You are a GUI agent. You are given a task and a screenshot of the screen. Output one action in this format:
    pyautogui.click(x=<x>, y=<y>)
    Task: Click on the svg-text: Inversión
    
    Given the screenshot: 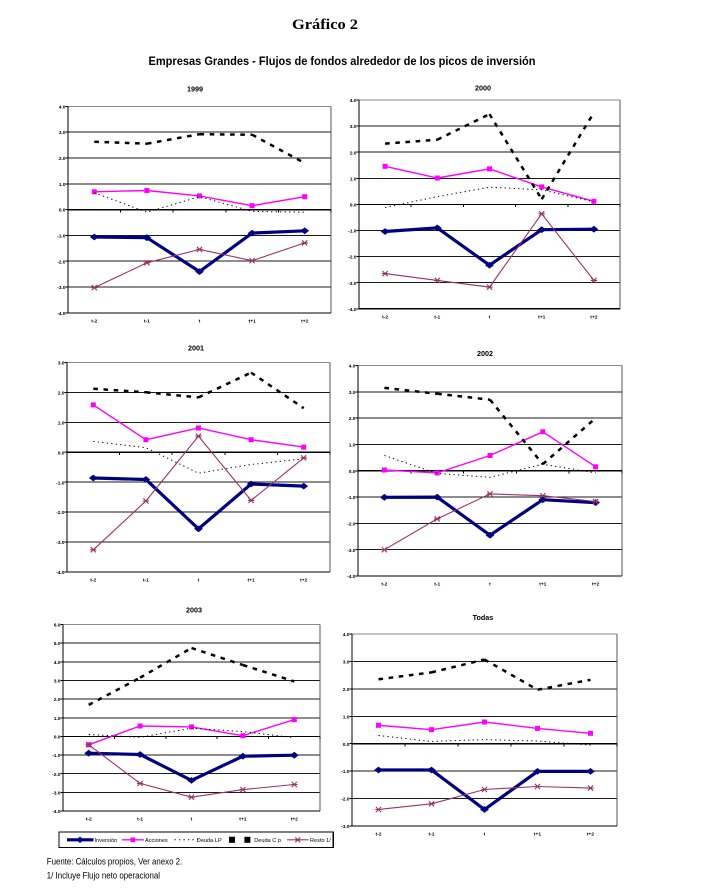 What is the action you would take?
    pyautogui.click(x=106, y=841)
    